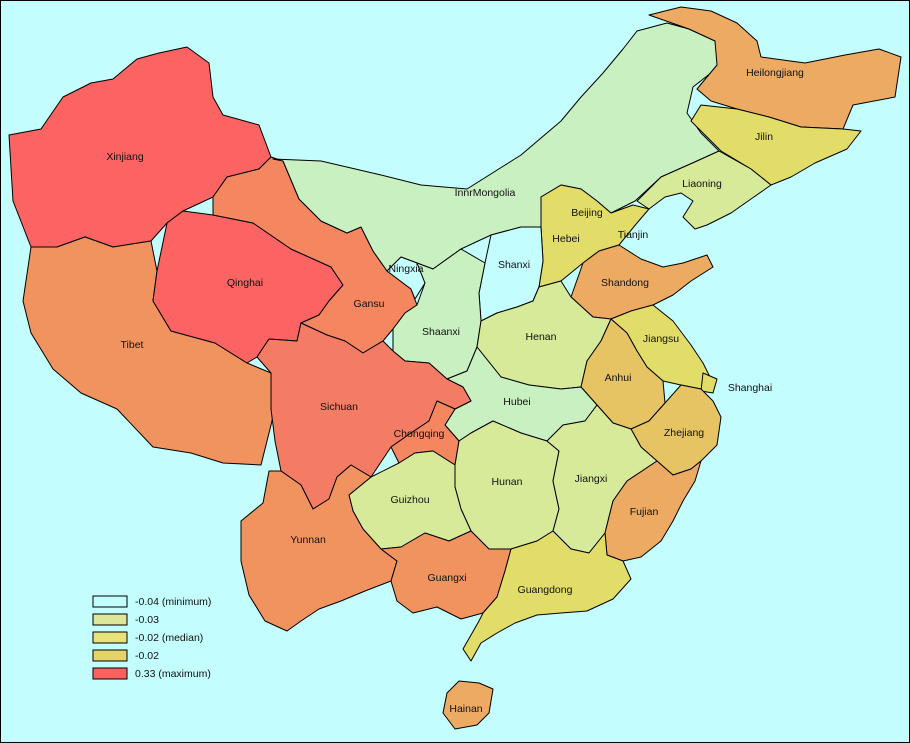 The width and height of the screenshot is (910, 743). I want to click on province-label-hebei: Hebei, so click(565, 239).